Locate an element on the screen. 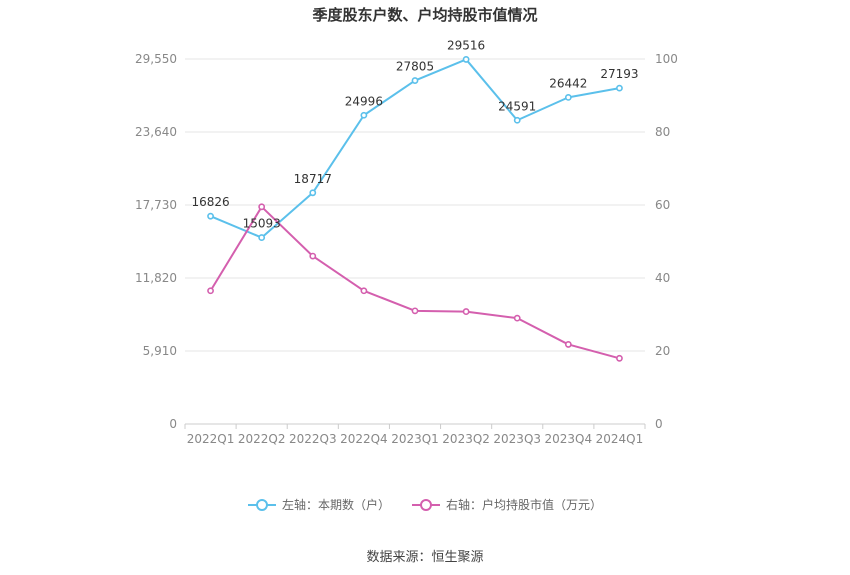 The height and width of the screenshot is (575, 850). left-tick-label: 29,550 is located at coordinates (156, 59).